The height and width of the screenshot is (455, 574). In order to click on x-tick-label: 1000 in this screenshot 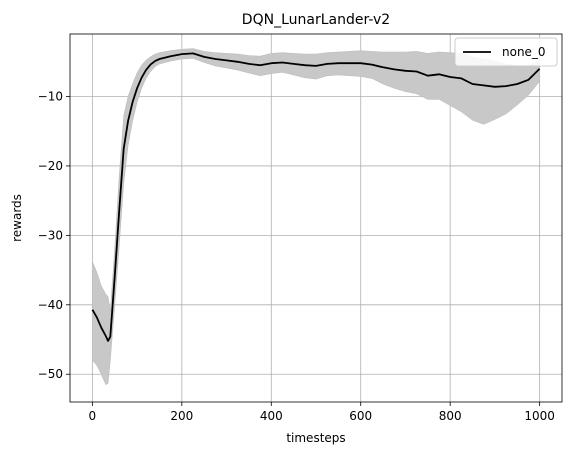, I will do `click(539, 416)`.